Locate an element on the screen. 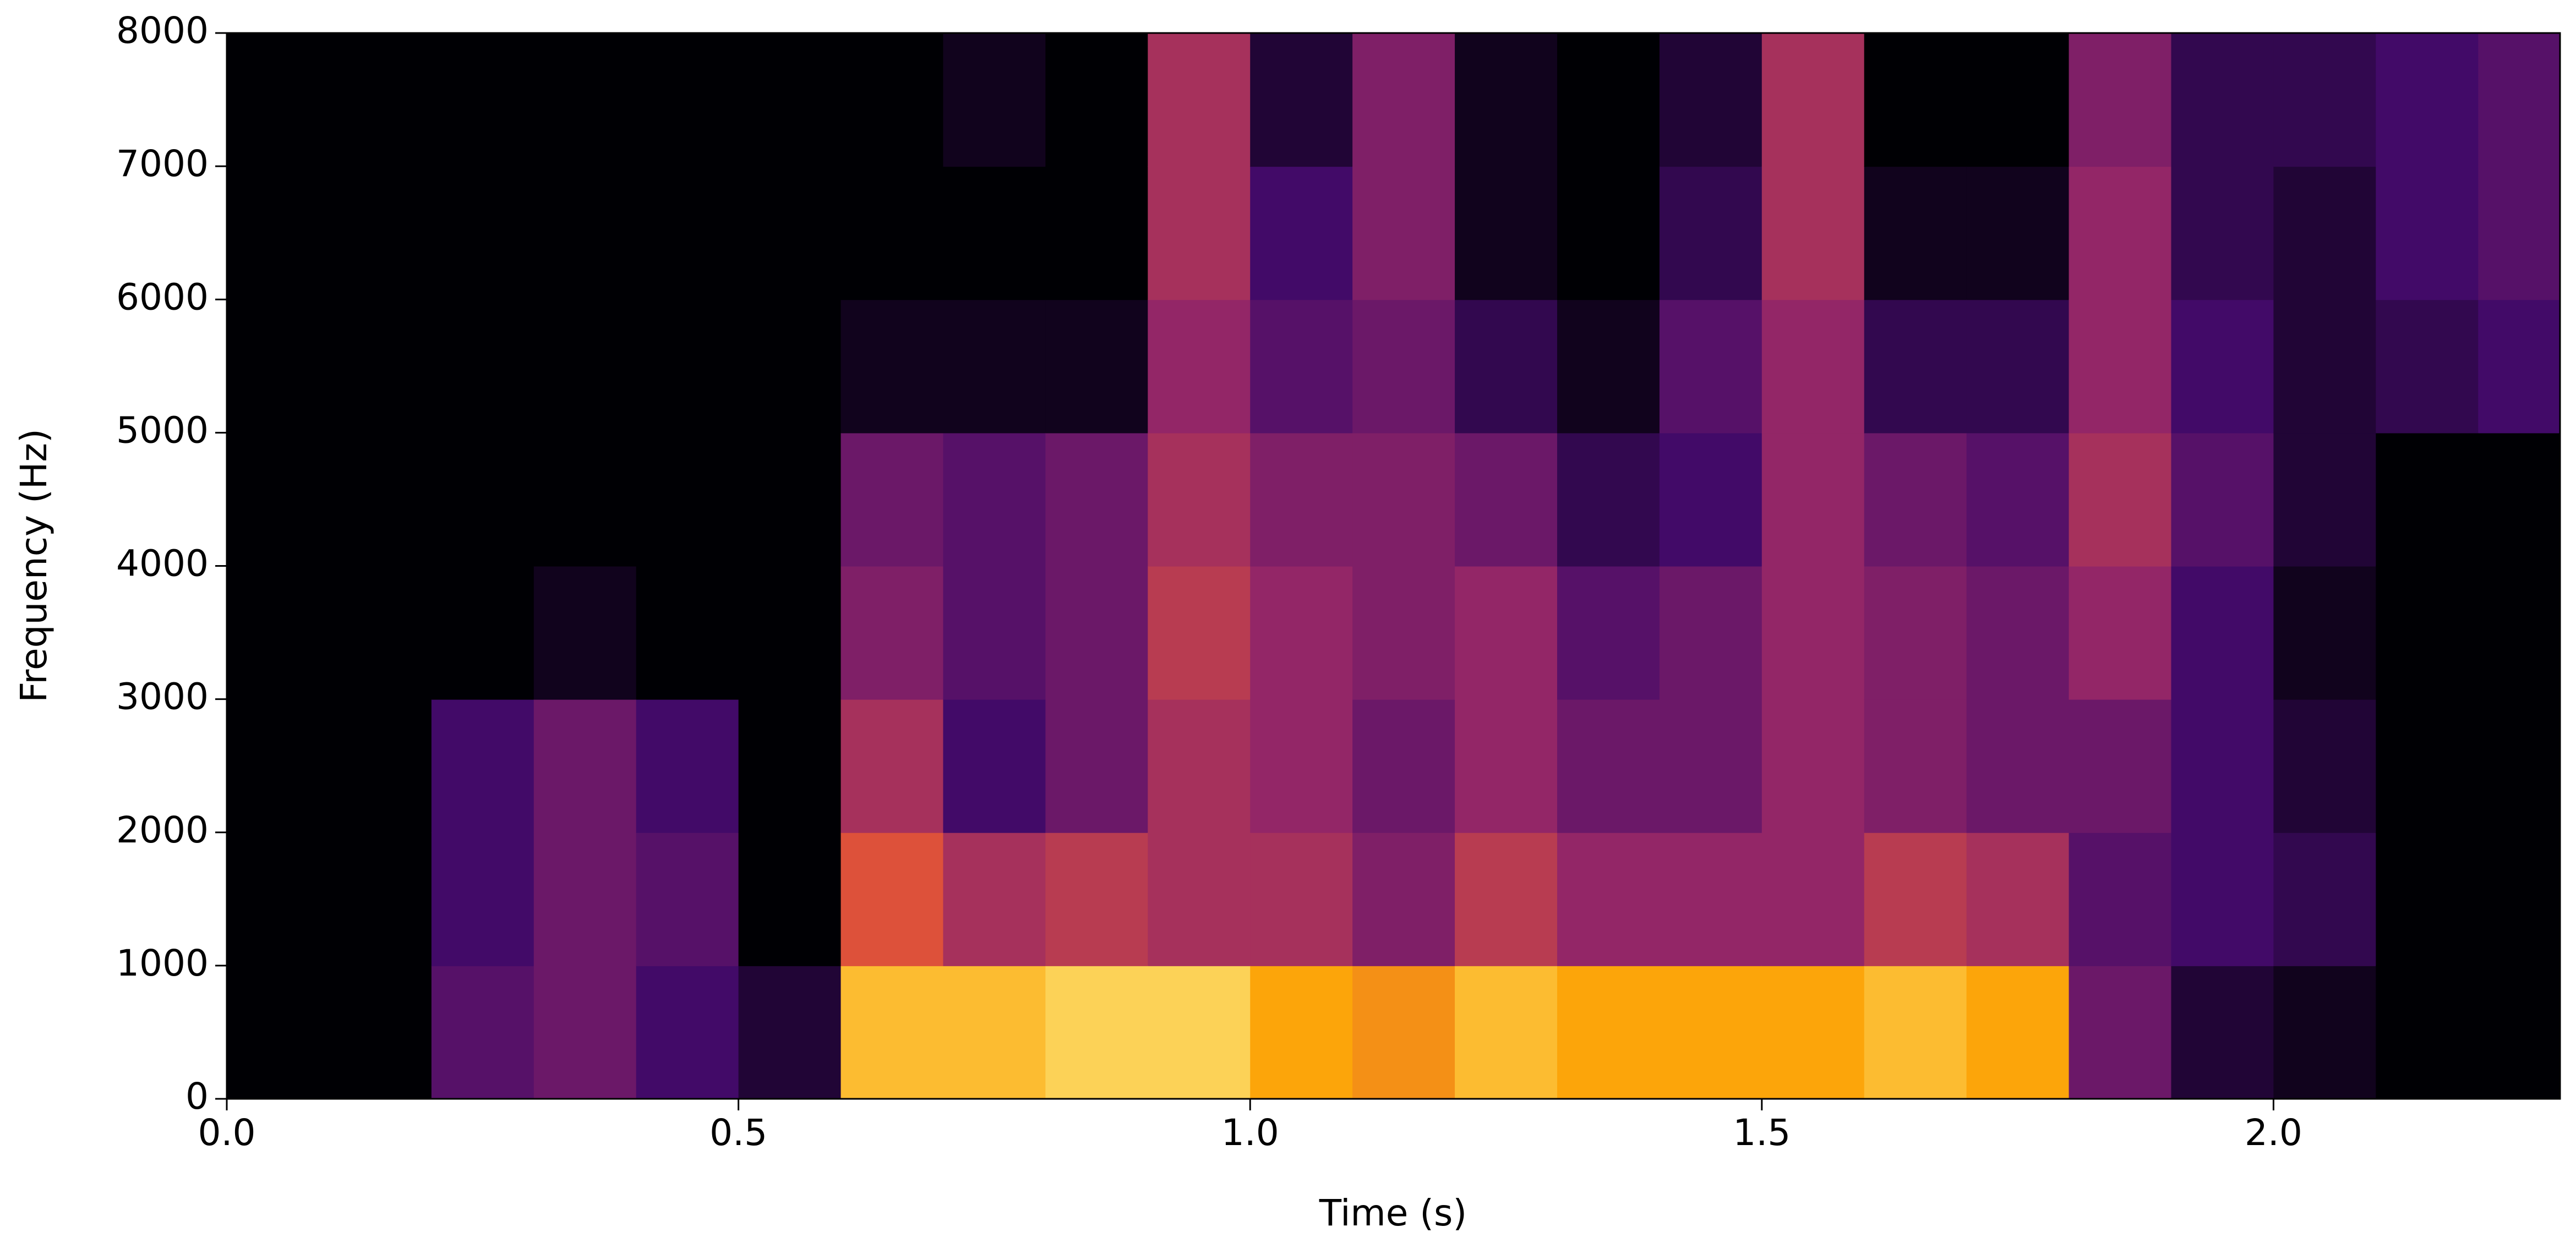 This screenshot has height=1254, width=2576. y-tick-label: 6000 is located at coordinates (162, 297).